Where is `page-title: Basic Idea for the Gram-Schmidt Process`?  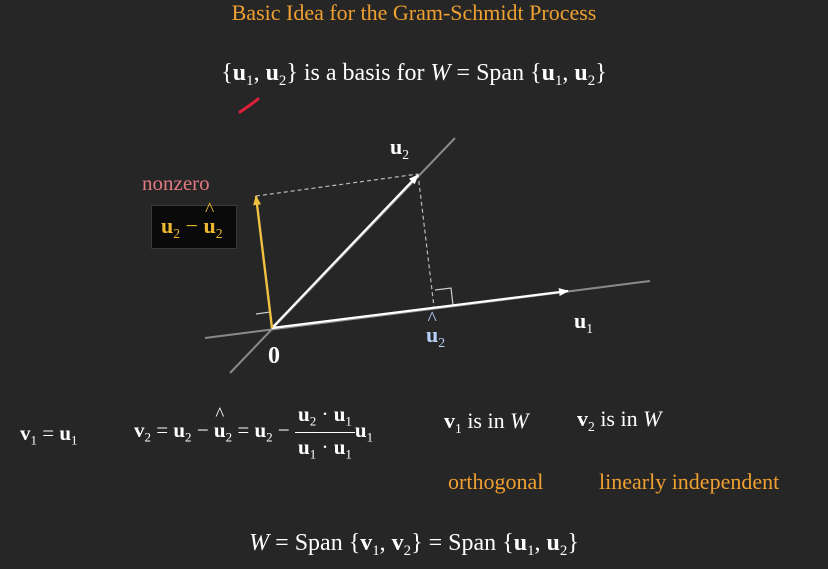
page-title: Basic Idea for the Gram-Schmidt Process is located at coordinates (414, 12).